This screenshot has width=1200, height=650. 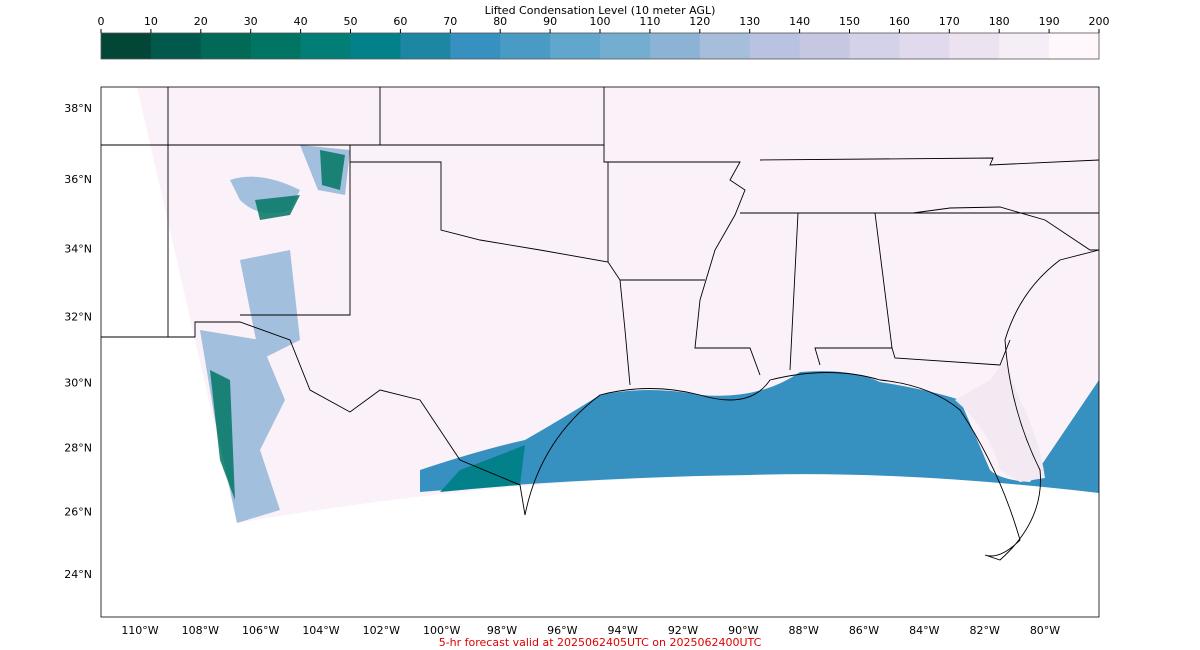 What do you see at coordinates (201, 21) in the screenshot?
I see `colorbar-tick-label: 20` at bounding box center [201, 21].